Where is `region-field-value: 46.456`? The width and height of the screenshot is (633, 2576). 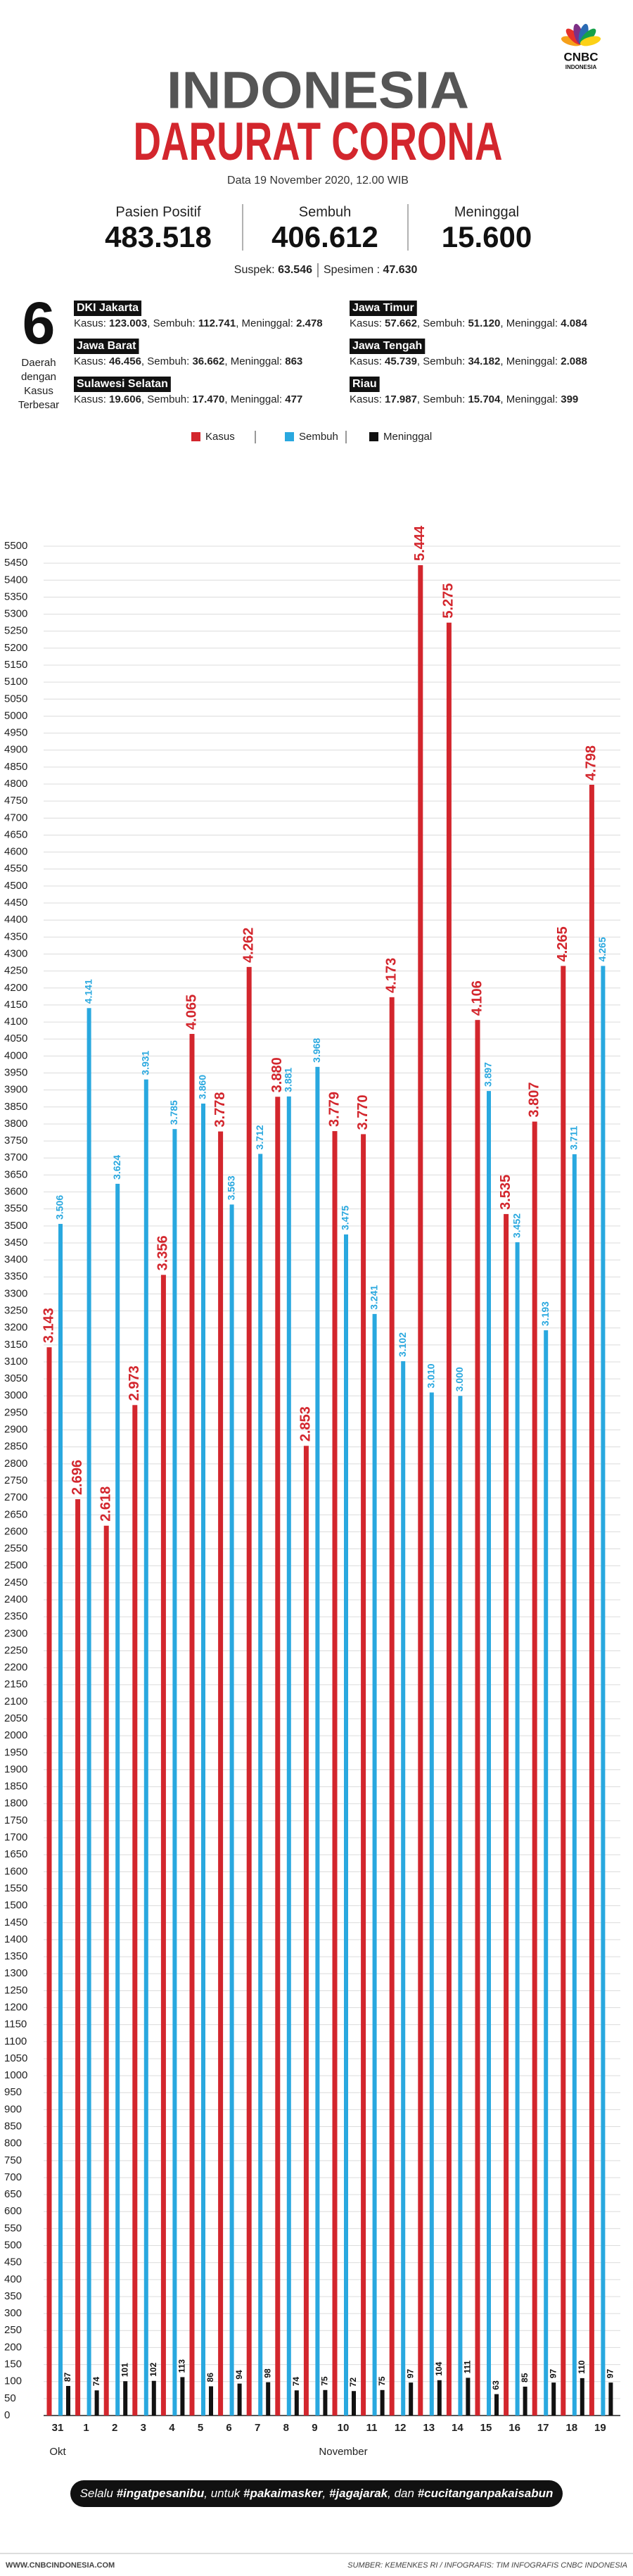
region-field-value: 46.456 is located at coordinates (125, 361).